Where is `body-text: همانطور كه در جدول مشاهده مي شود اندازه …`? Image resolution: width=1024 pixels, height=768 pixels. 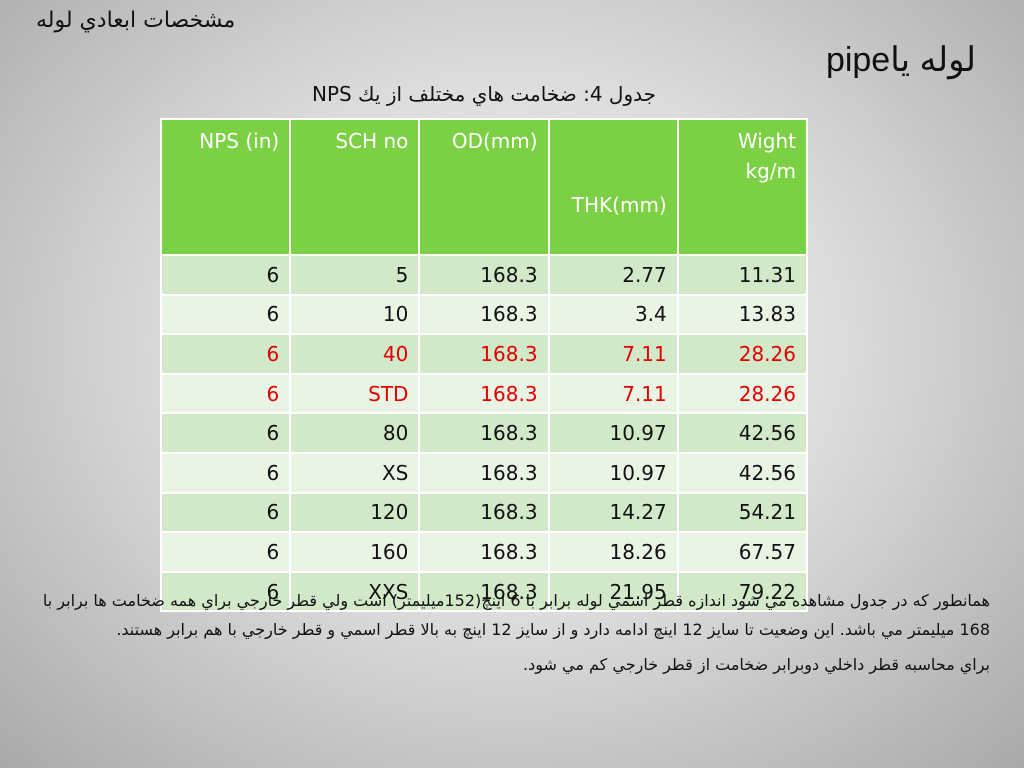
body-text: همانطور كه در جدول مشاهده مي شود اندازه … is located at coordinates (515, 635).